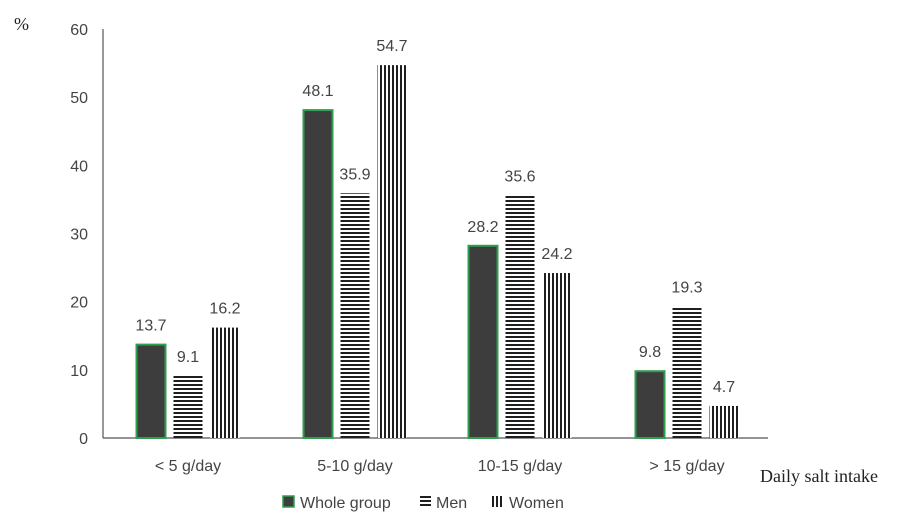 The width and height of the screenshot is (905, 515). What do you see at coordinates (557, 355) in the screenshot?
I see `bar-women-10-15-g-day` at bounding box center [557, 355].